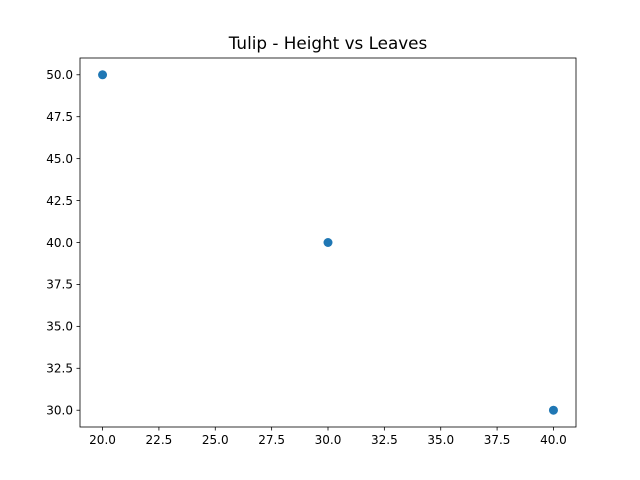 This screenshot has height=480, width=640. What do you see at coordinates (497, 440) in the screenshot?
I see `x-tick-label: 37.5` at bounding box center [497, 440].